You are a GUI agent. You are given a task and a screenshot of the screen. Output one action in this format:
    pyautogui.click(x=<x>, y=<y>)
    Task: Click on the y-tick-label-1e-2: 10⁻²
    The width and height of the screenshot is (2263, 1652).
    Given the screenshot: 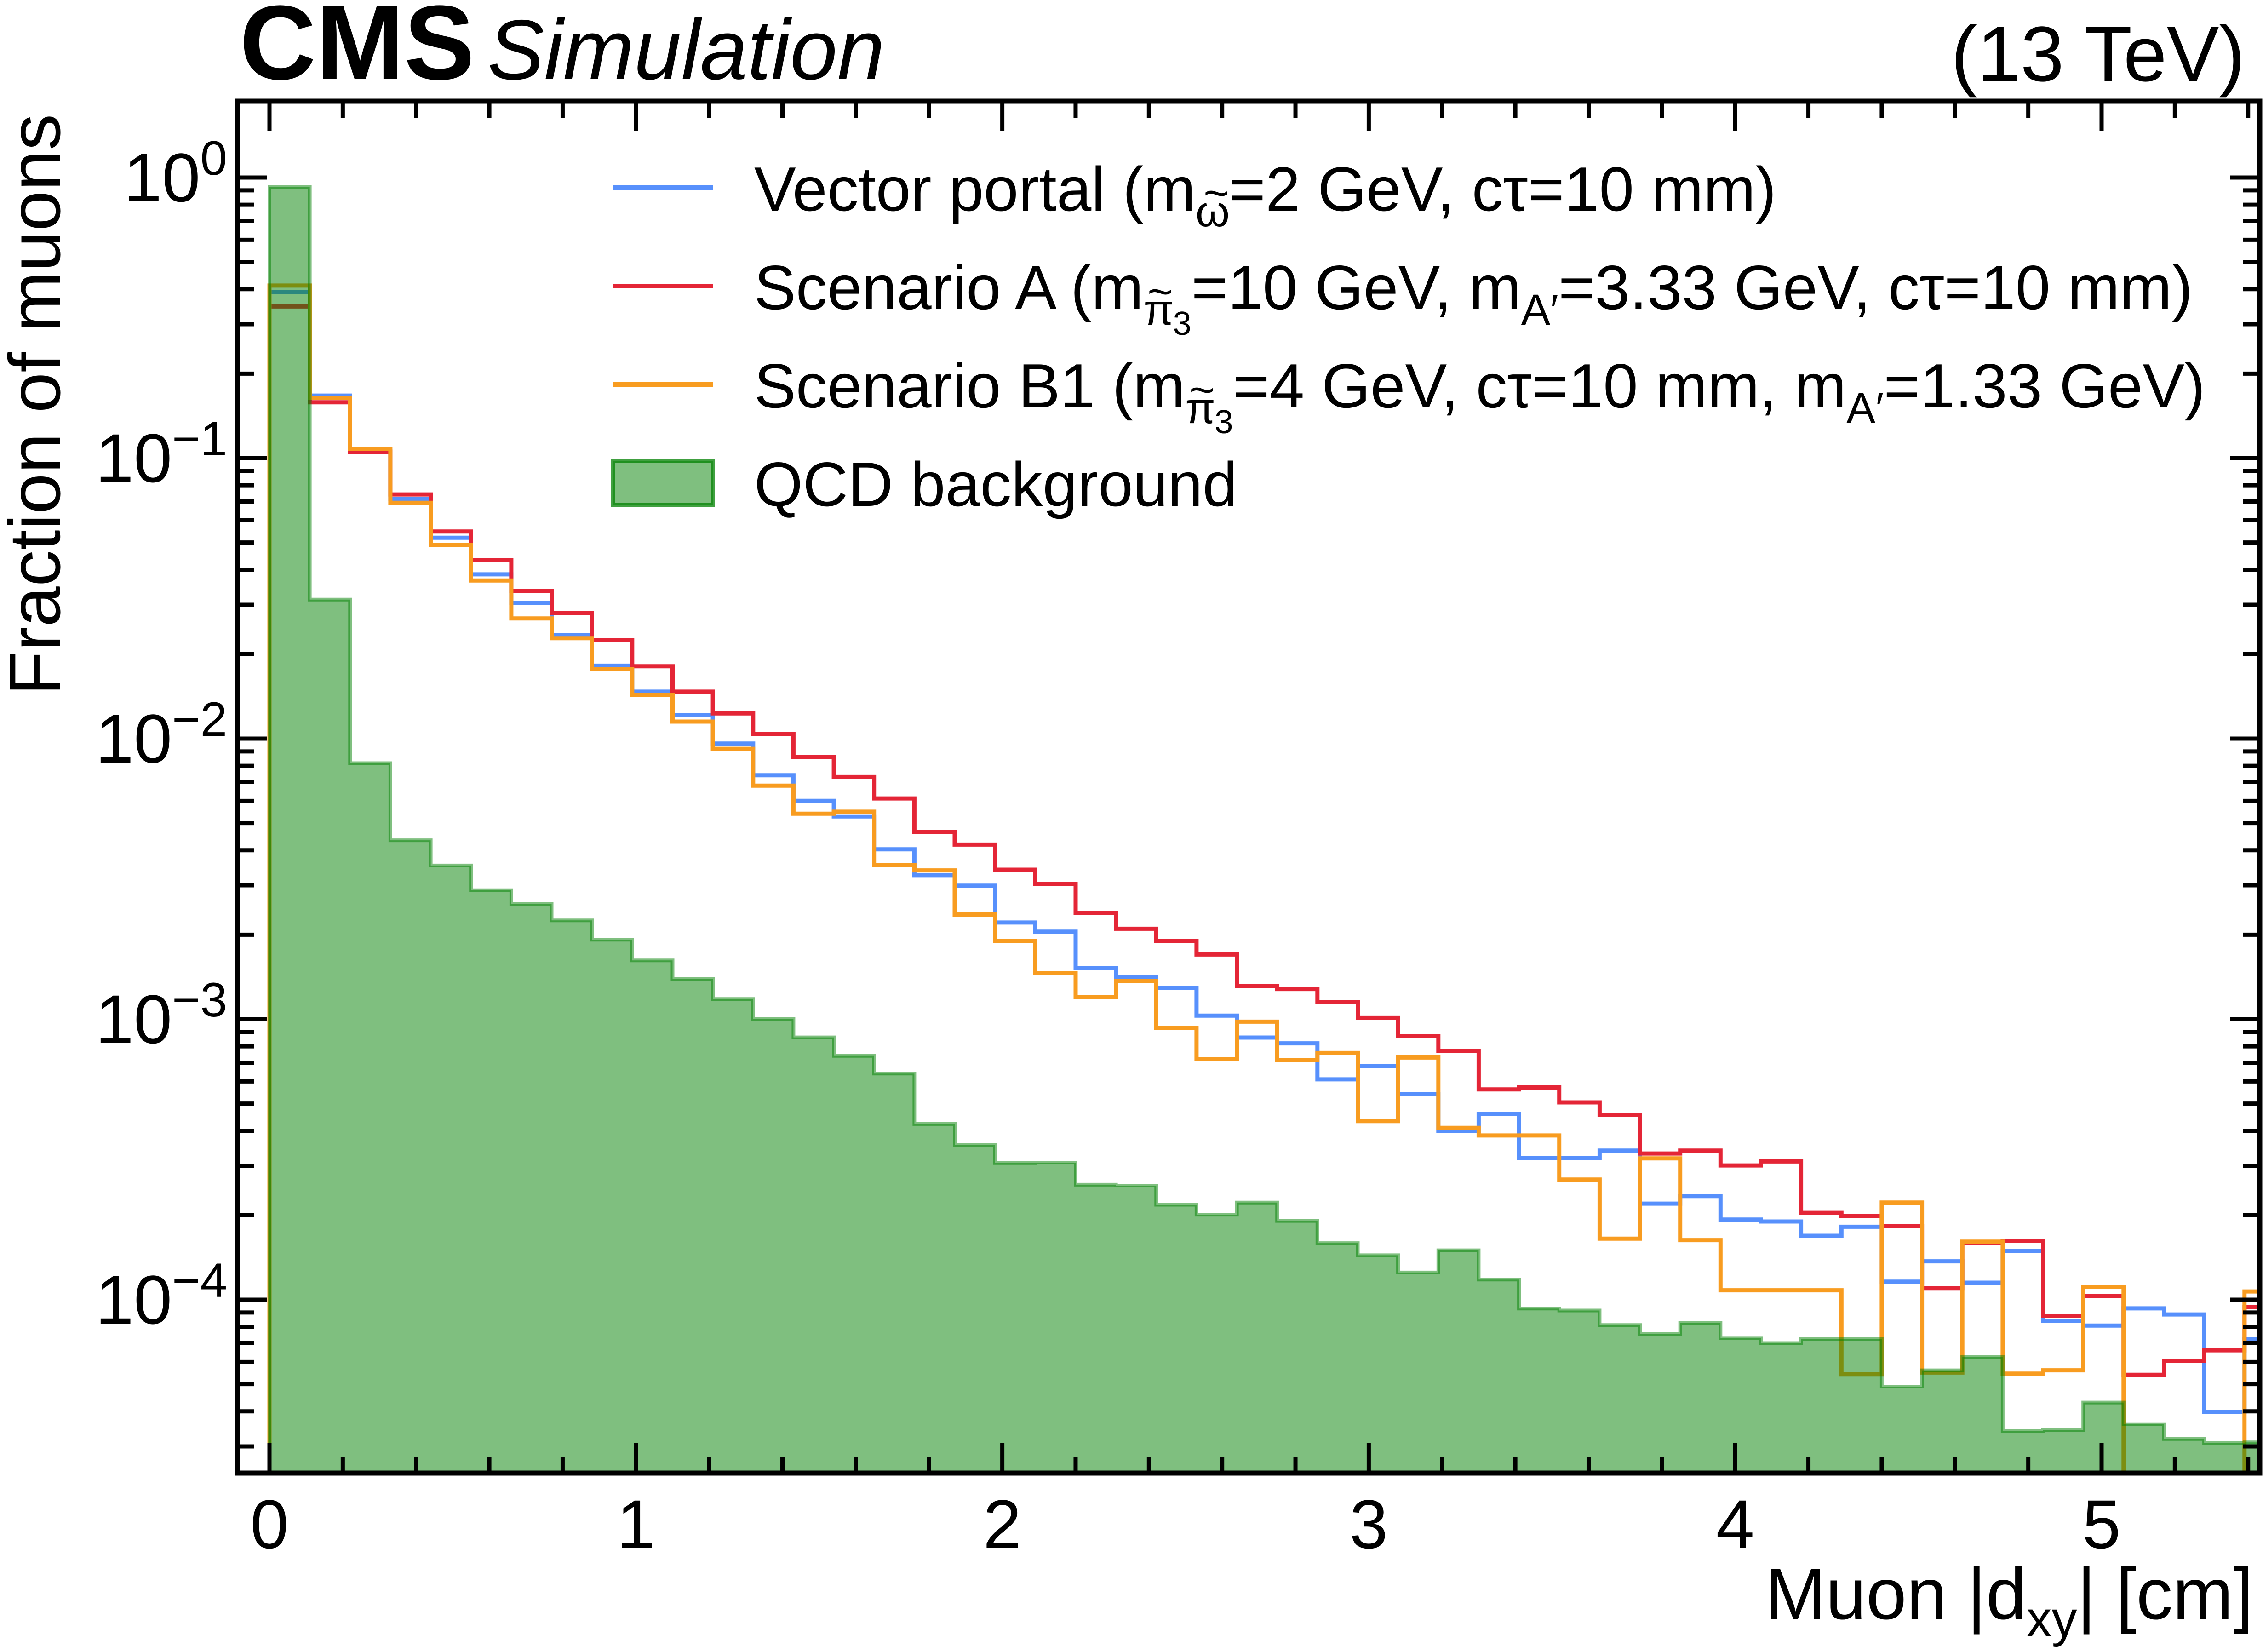 What is the action you would take?
    pyautogui.click(x=161, y=735)
    